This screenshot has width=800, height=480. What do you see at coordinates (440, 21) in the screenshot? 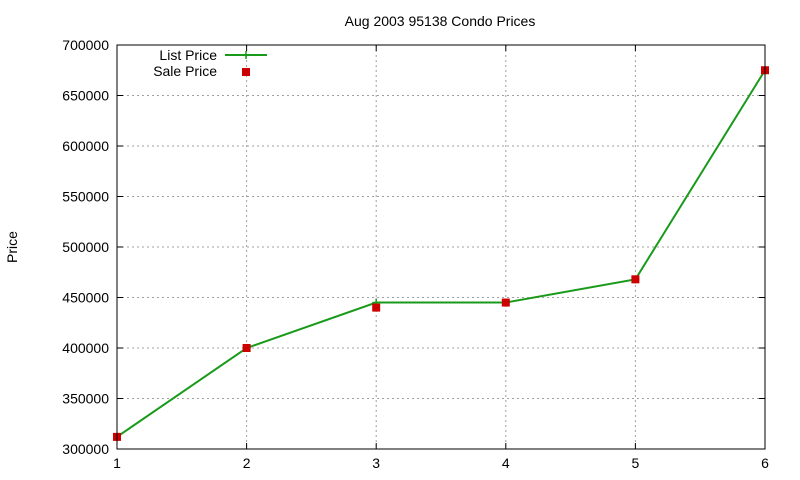
I see `chart-title: Aug 2003 95138 Condo Prices` at bounding box center [440, 21].